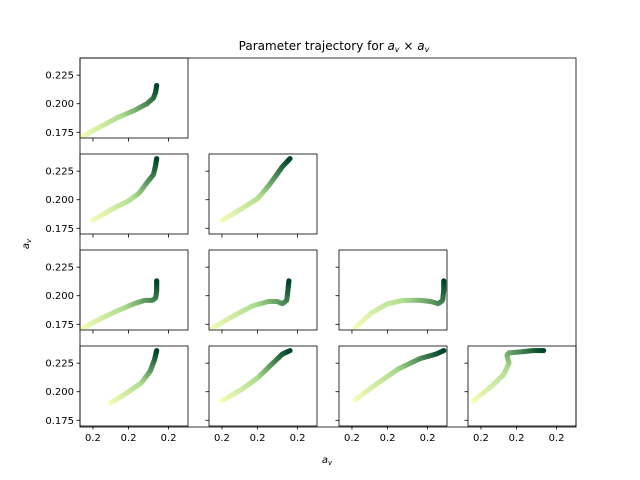  I want to click on panel-r1-c1, so click(261, 195).